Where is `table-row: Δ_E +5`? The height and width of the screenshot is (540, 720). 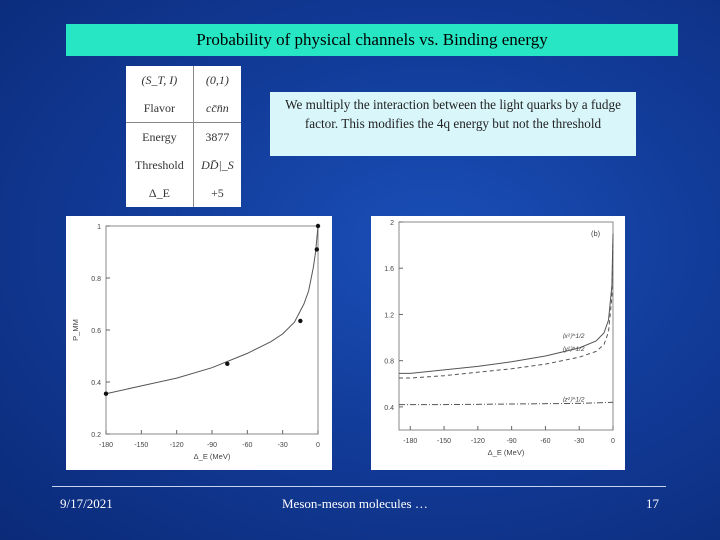
table-row: Δ_E +5 is located at coordinates (183, 193).